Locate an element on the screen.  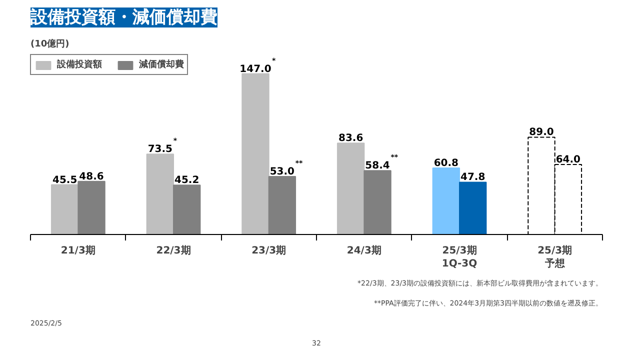
data-label: 89.0 is located at coordinates (541, 132).